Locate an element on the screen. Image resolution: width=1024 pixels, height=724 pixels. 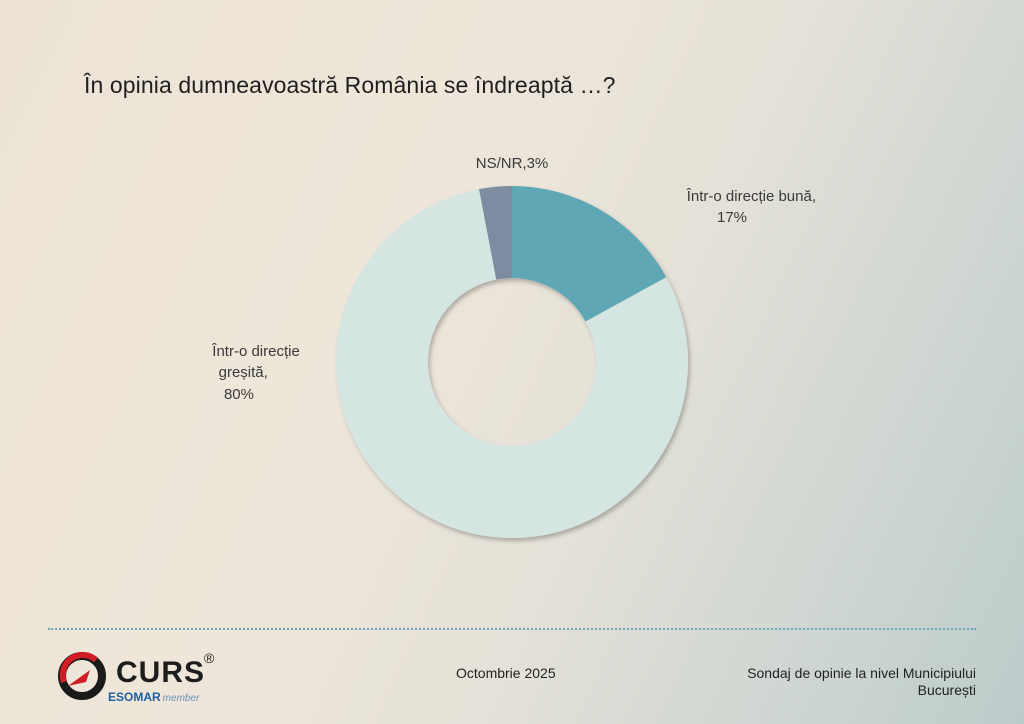
slice-label-wrong-line2: greșită, is located at coordinates (243, 372).